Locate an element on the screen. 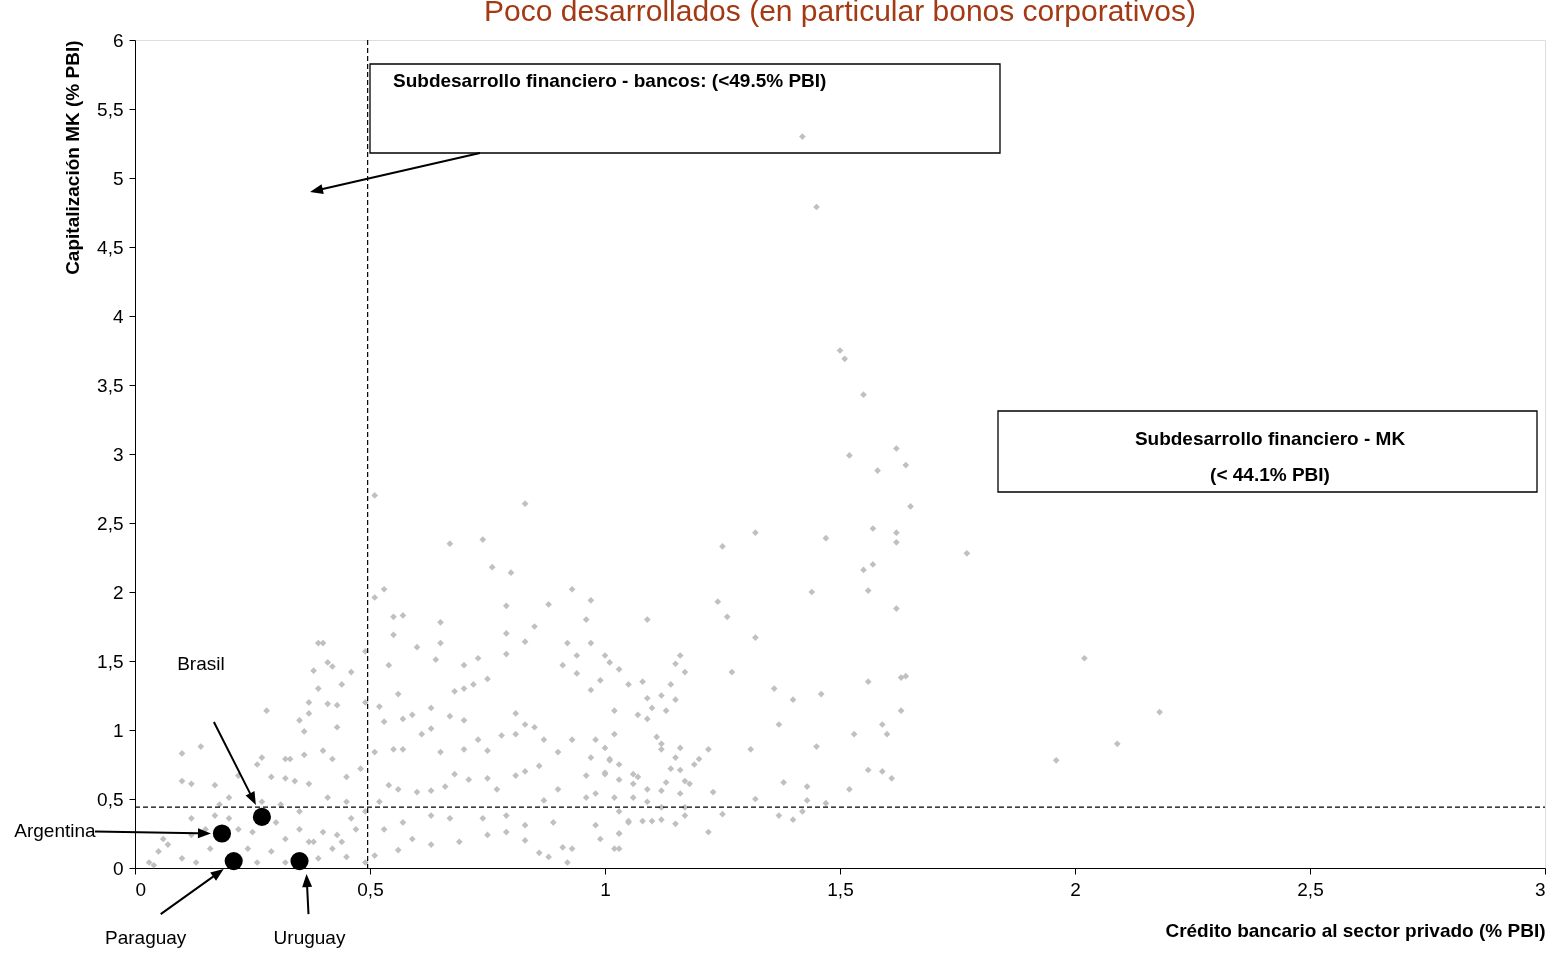  y-tick-label: 5 is located at coordinates (118, 178).